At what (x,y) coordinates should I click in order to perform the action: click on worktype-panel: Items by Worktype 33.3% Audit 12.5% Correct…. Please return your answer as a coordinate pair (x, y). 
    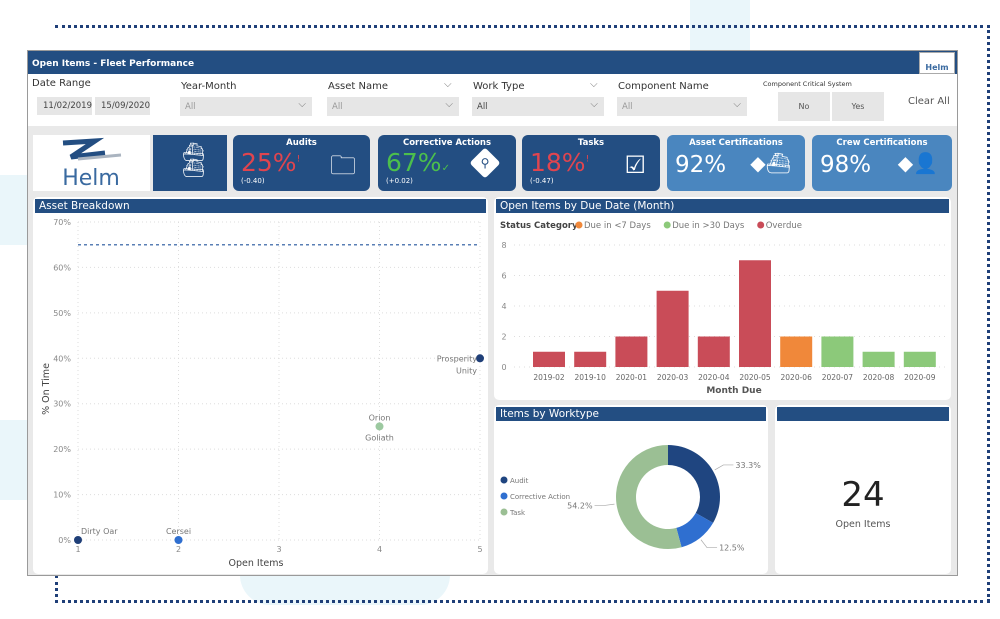
    Looking at the image, I should click on (631, 489).